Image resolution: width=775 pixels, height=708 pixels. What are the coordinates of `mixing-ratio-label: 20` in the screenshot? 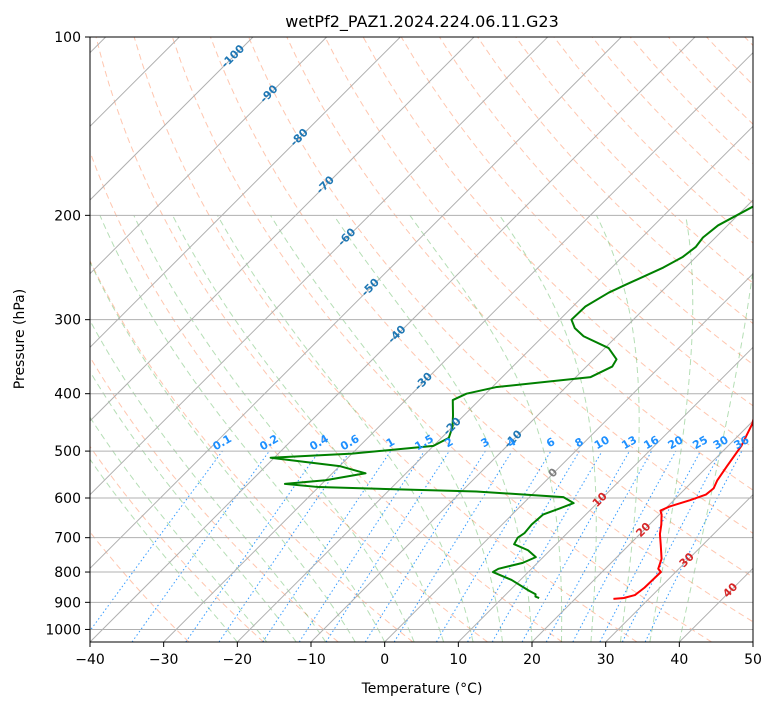 It's located at (676, 442).